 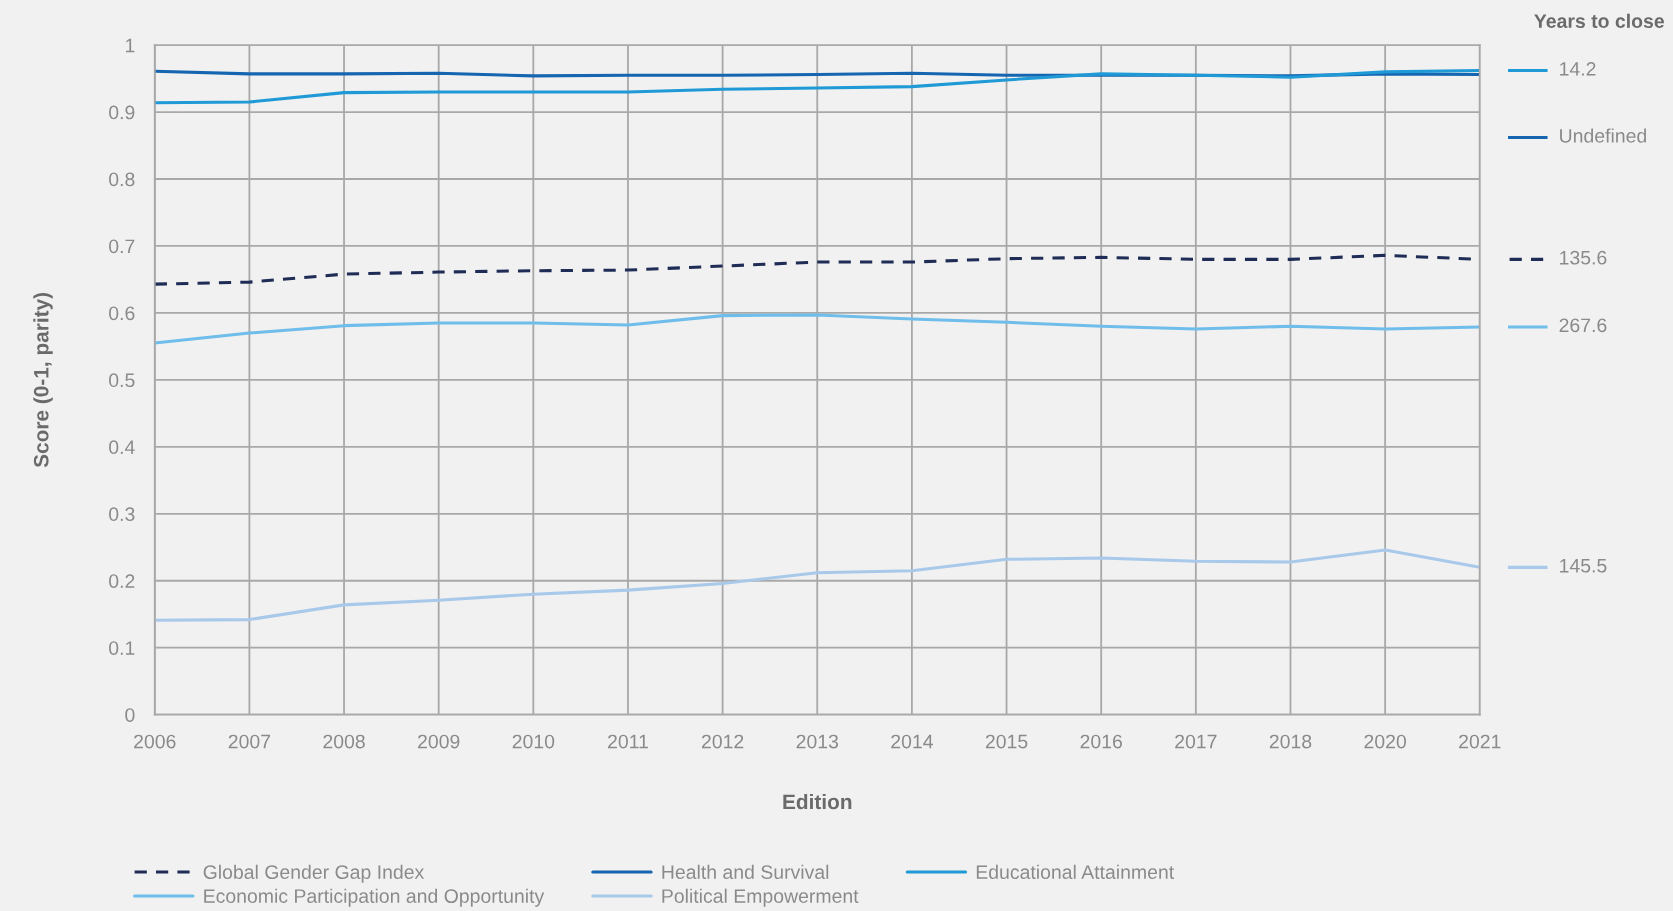 I want to click on legend-label: Economic Participation and Opportunity, so click(x=374, y=897).